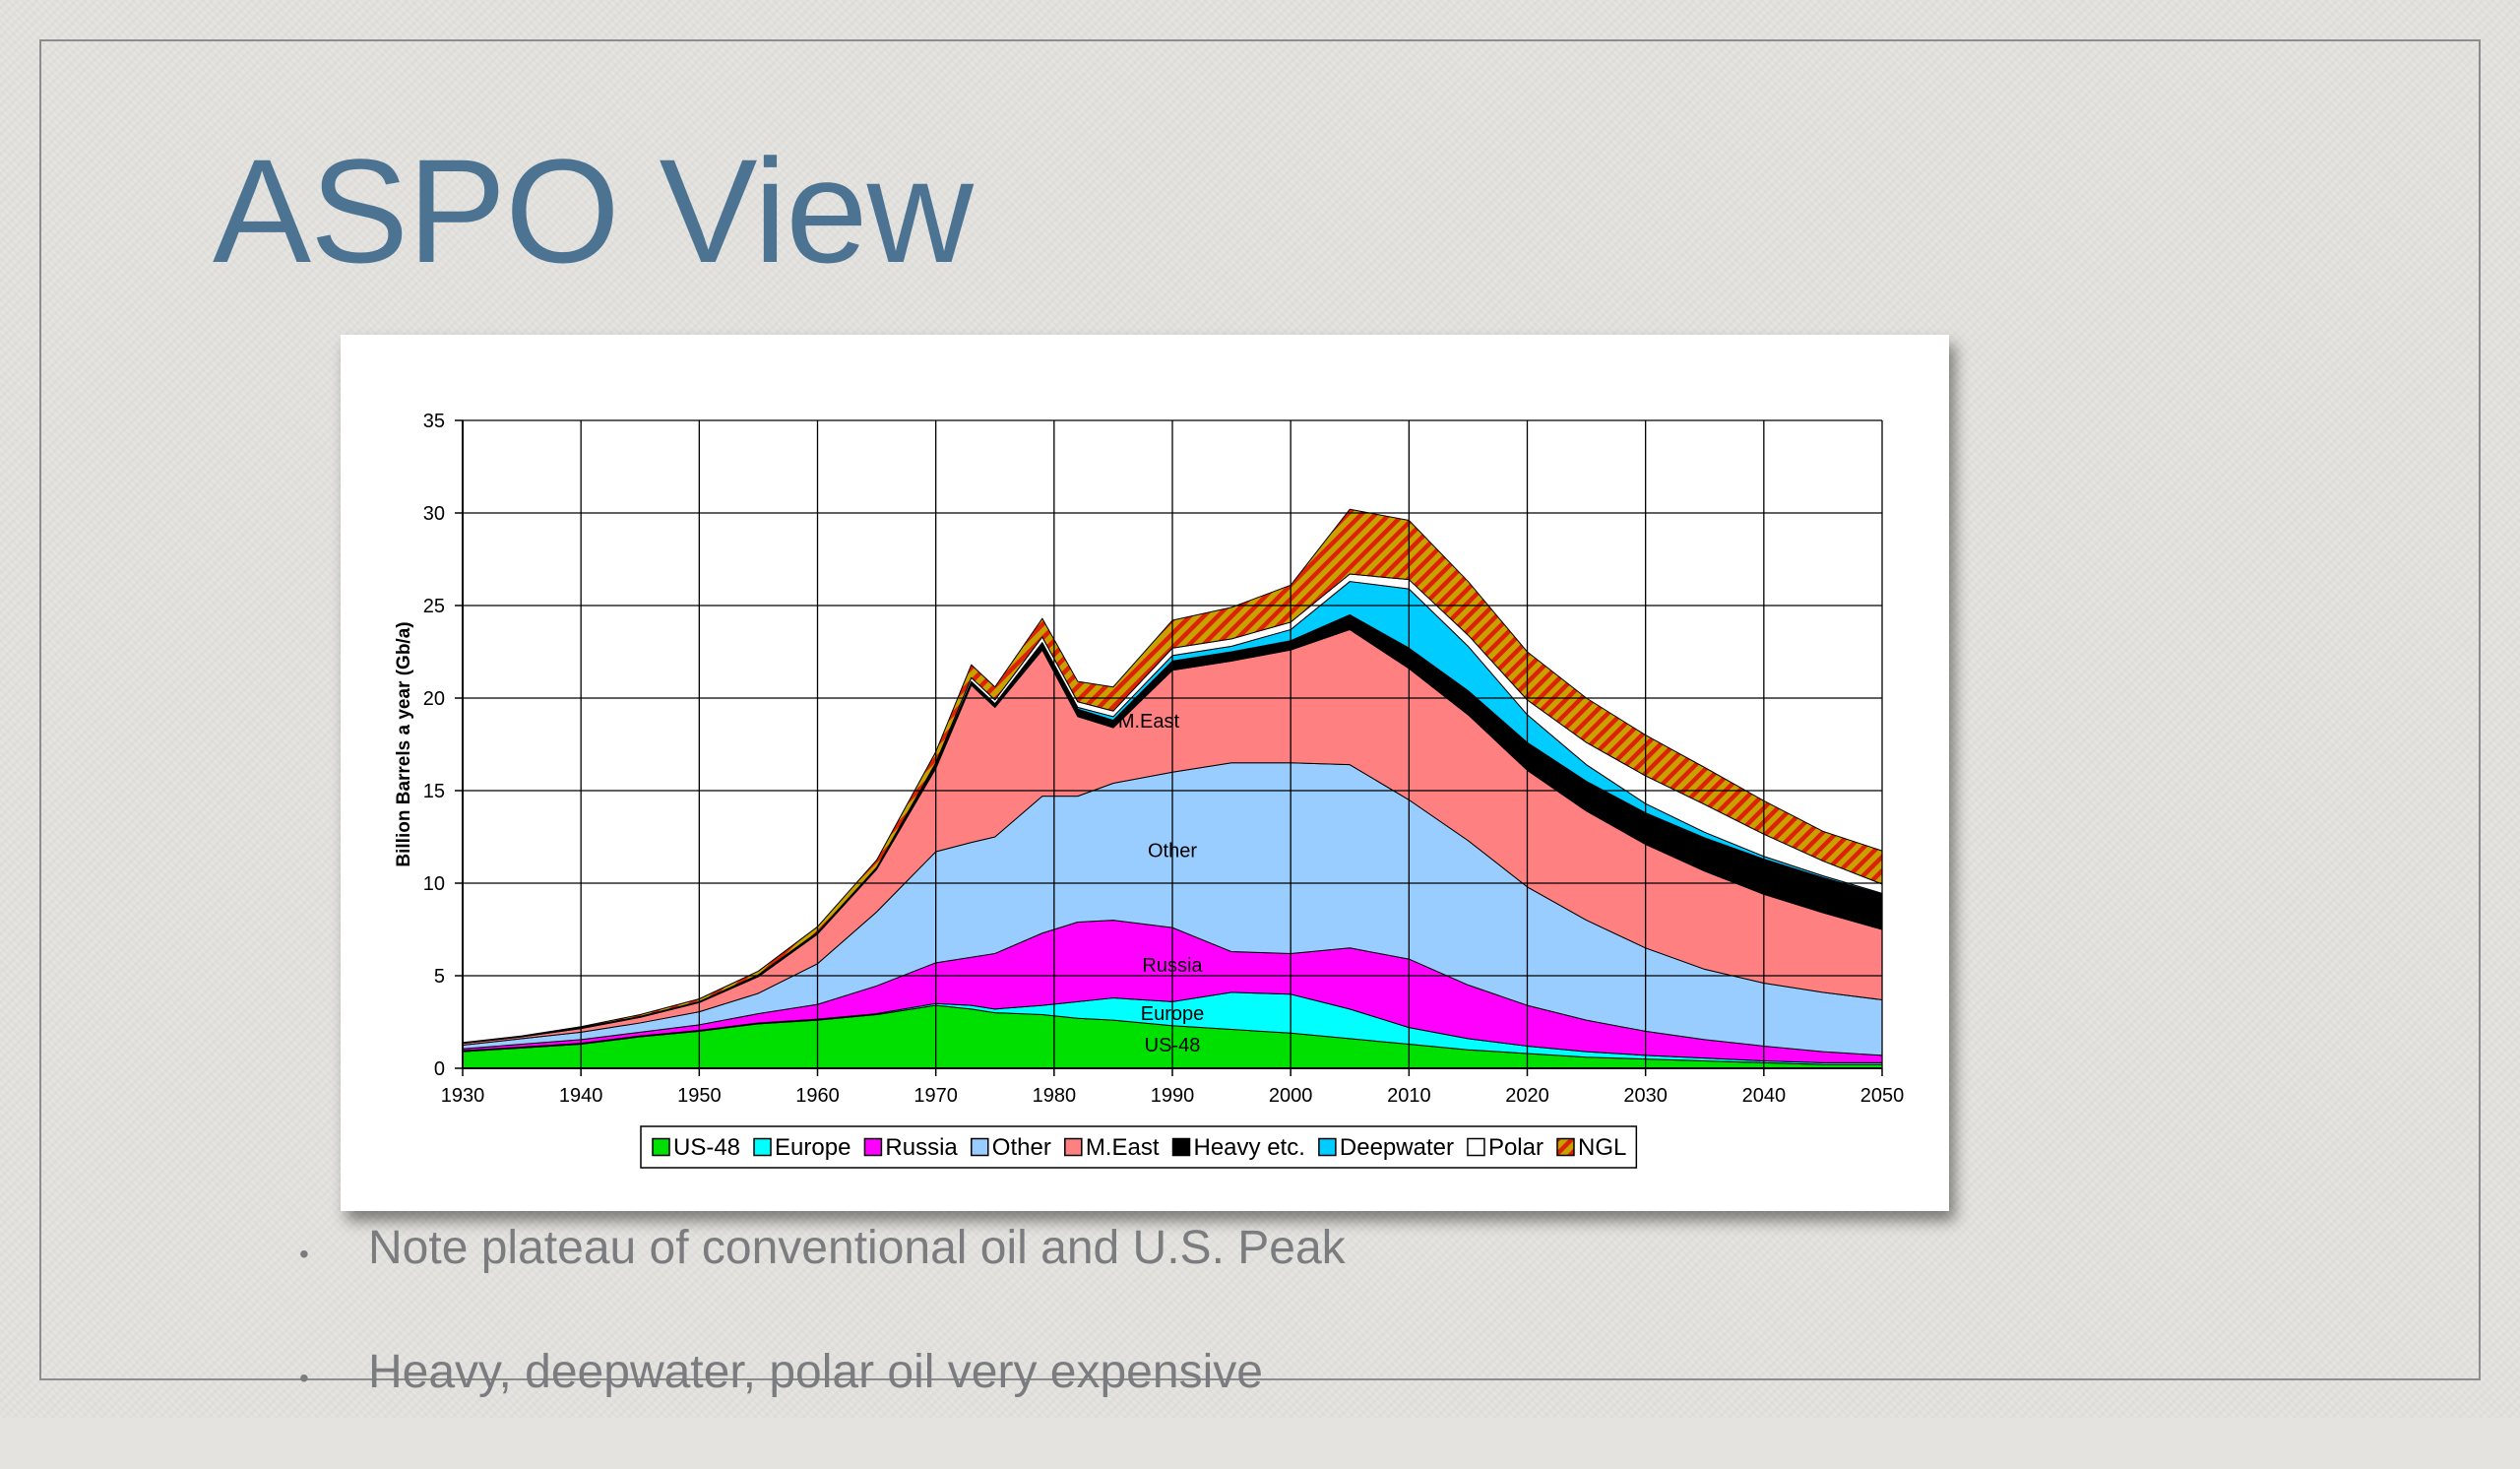  Describe the element at coordinates (1172, 851) in the screenshot. I see `annotation-other: Other` at that location.